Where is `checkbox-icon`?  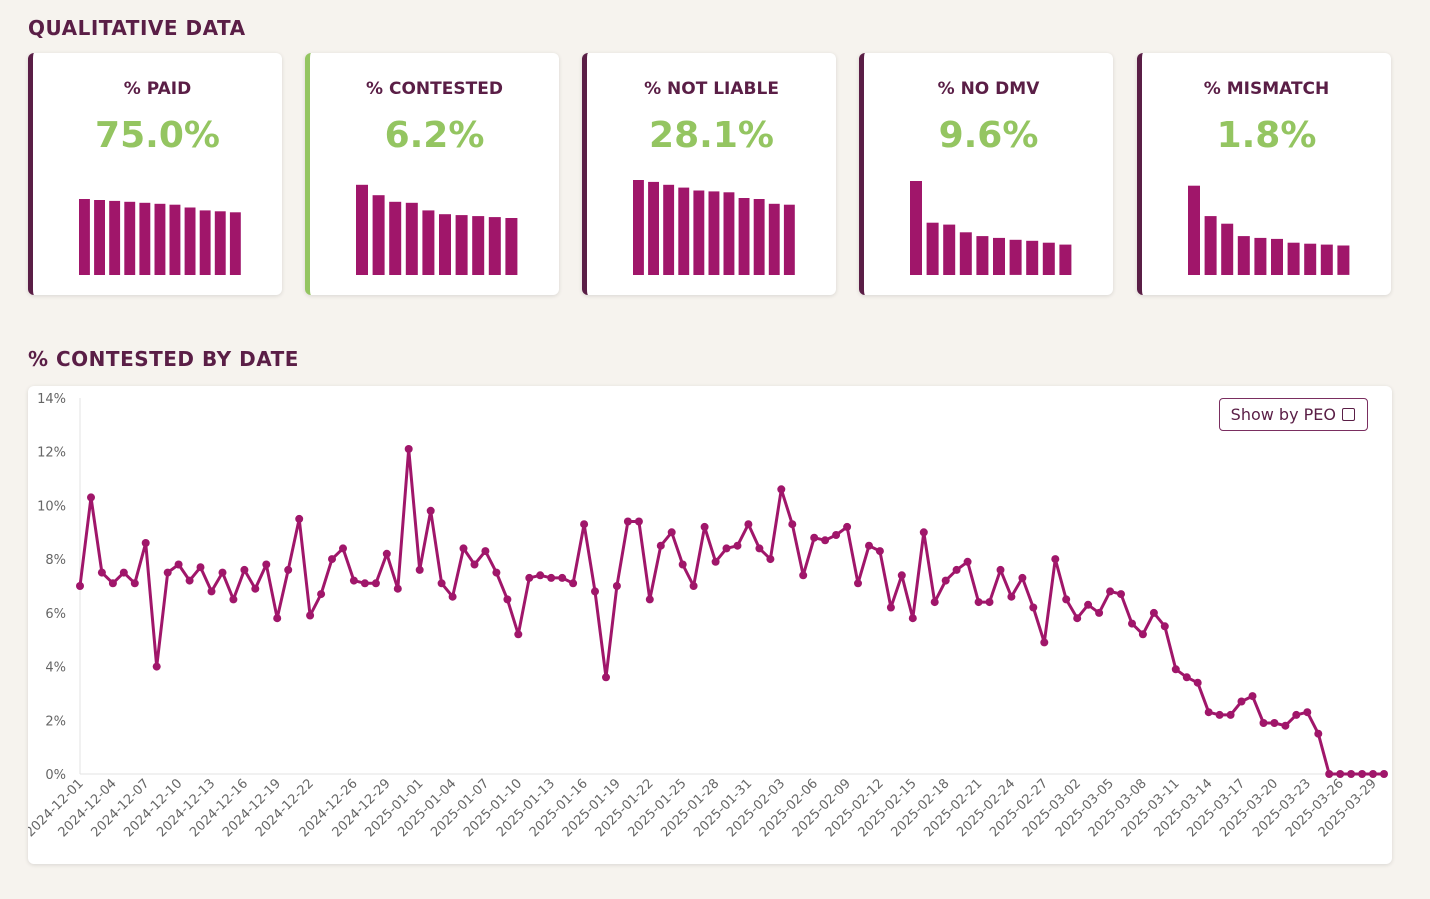 checkbox-icon is located at coordinates (1348, 414).